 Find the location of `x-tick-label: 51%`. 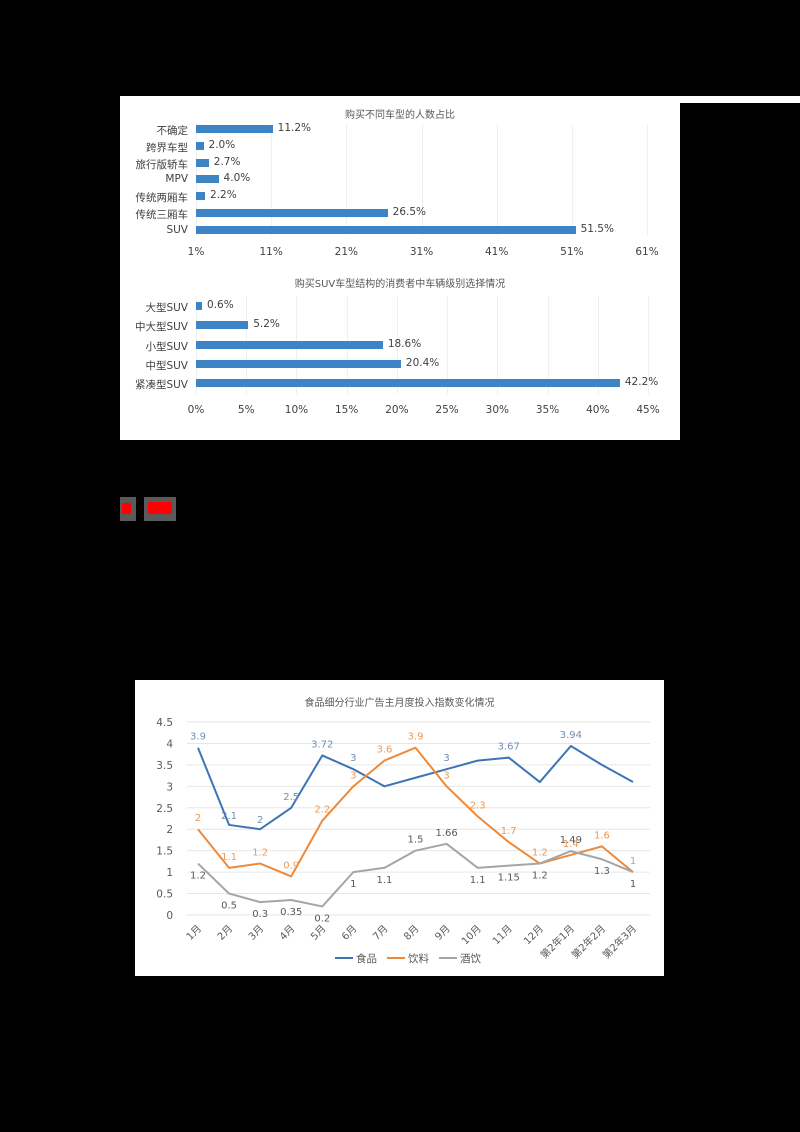

x-tick-label: 51% is located at coordinates (572, 252).